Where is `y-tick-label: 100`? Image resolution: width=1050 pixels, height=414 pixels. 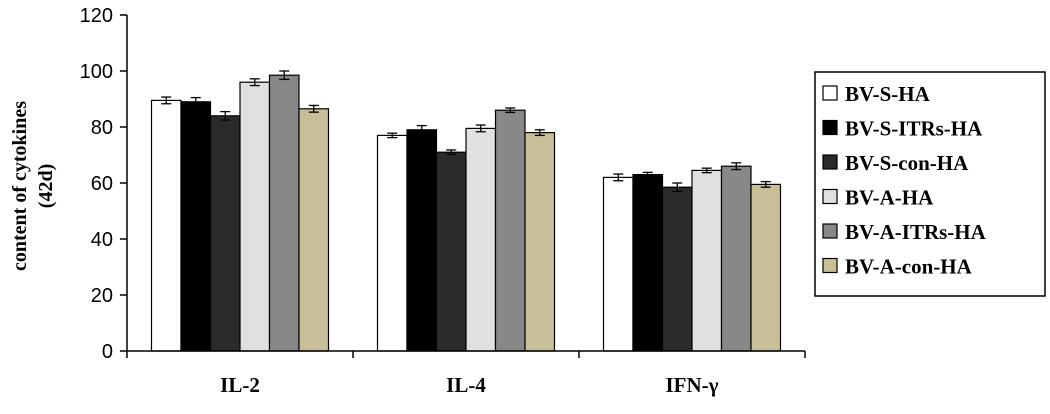
y-tick-label: 100 is located at coordinates (96, 72).